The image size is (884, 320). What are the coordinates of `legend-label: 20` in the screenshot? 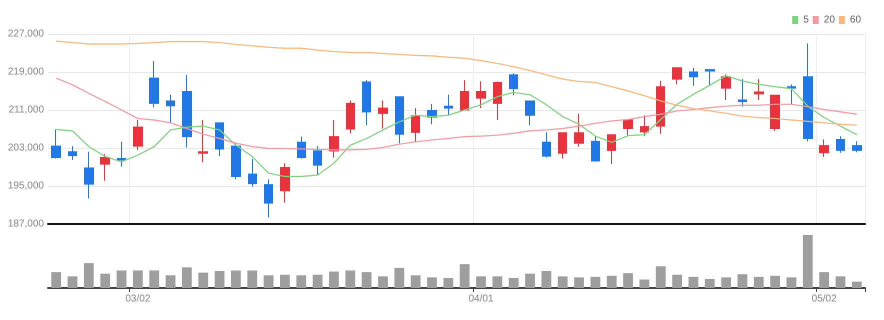 It's located at (830, 20).